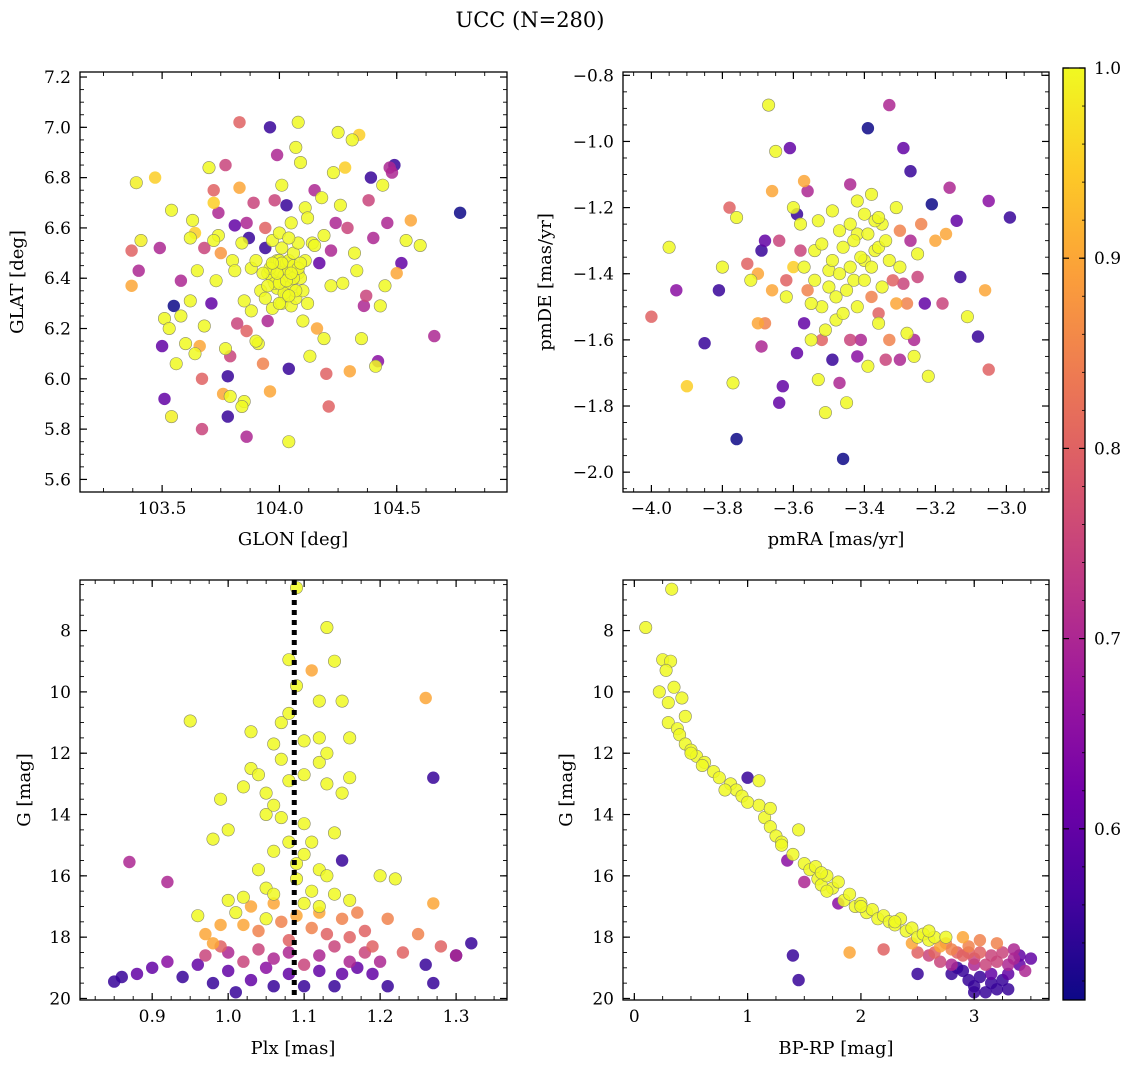  Describe the element at coordinates (60, 938) in the screenshot. I see `ytick-label-plx-5: 18` at that location.